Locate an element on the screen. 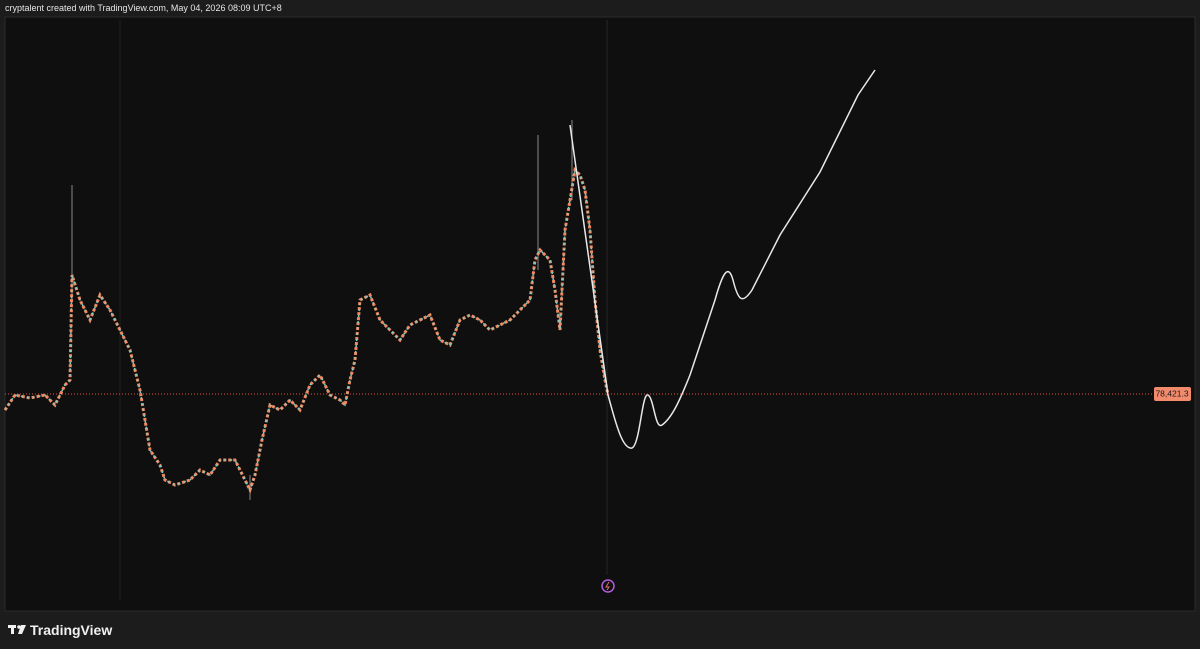 This screenshot has height=649, width=1200. logo is located at coordinates (17, 629).